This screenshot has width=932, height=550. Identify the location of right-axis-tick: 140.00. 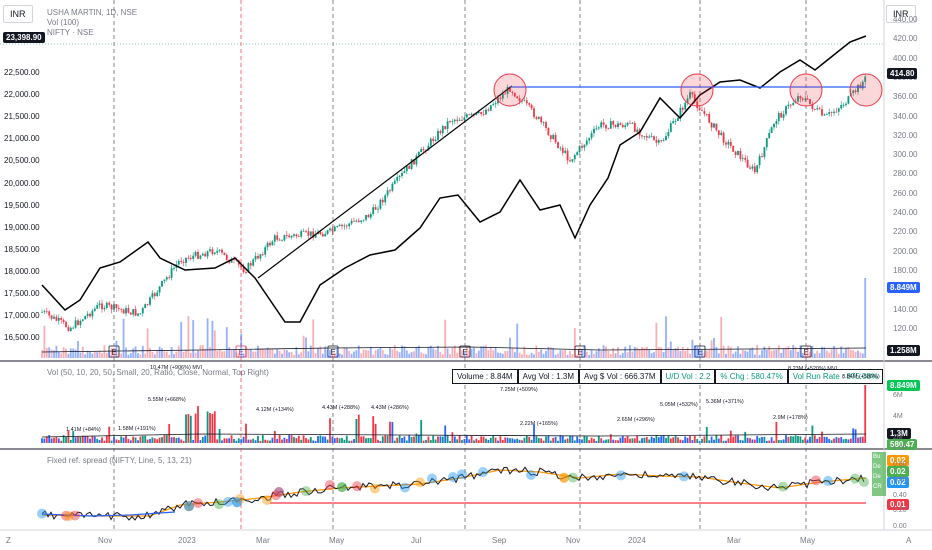
(905, 309).